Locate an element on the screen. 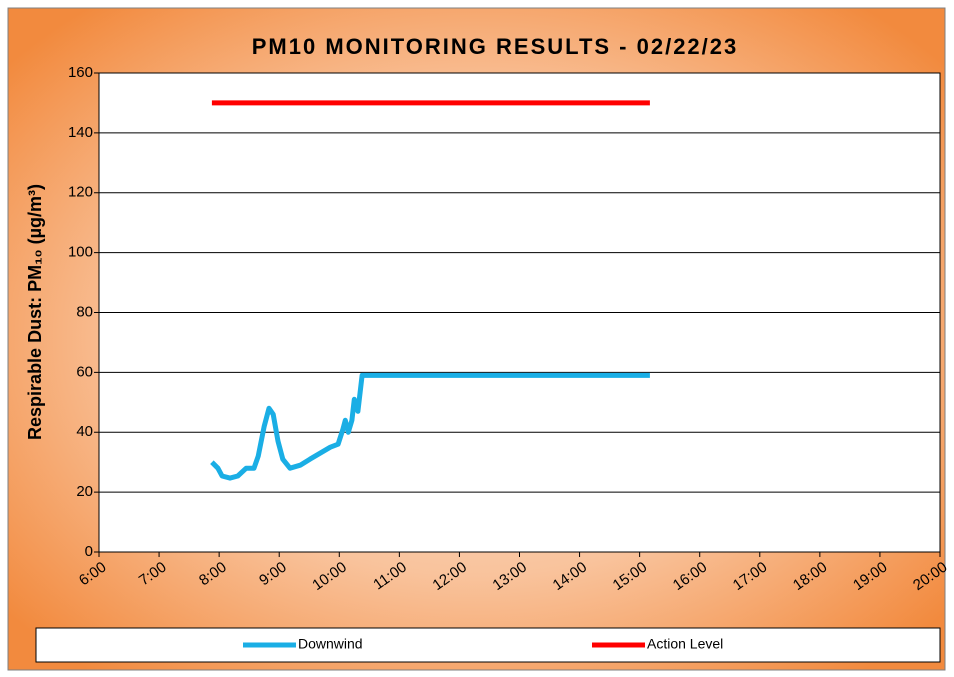  legend-label: Downwind is located at coordinates (330, 644).